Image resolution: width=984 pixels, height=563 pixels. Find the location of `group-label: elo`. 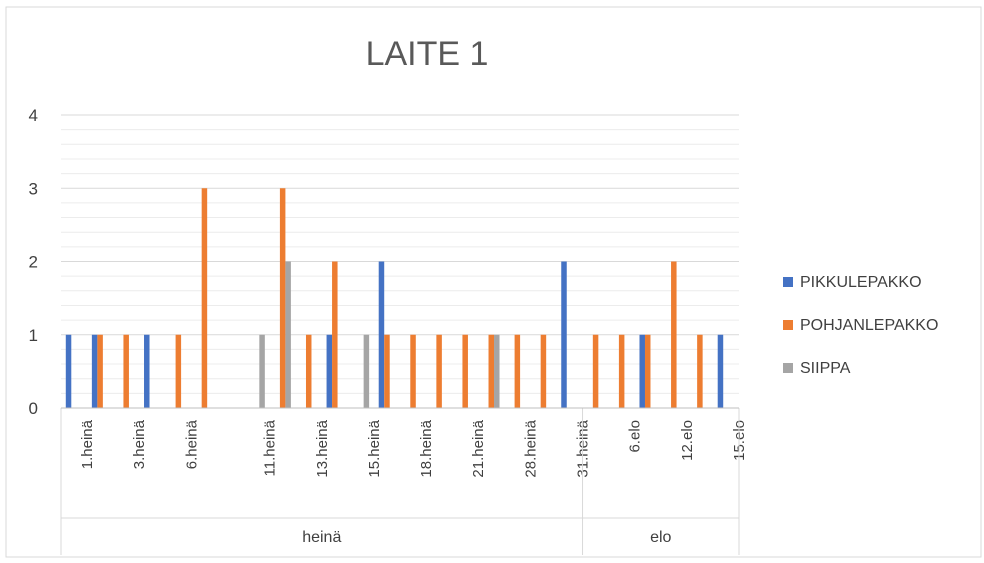

group-label: elo is located at coordinates (660, 537).